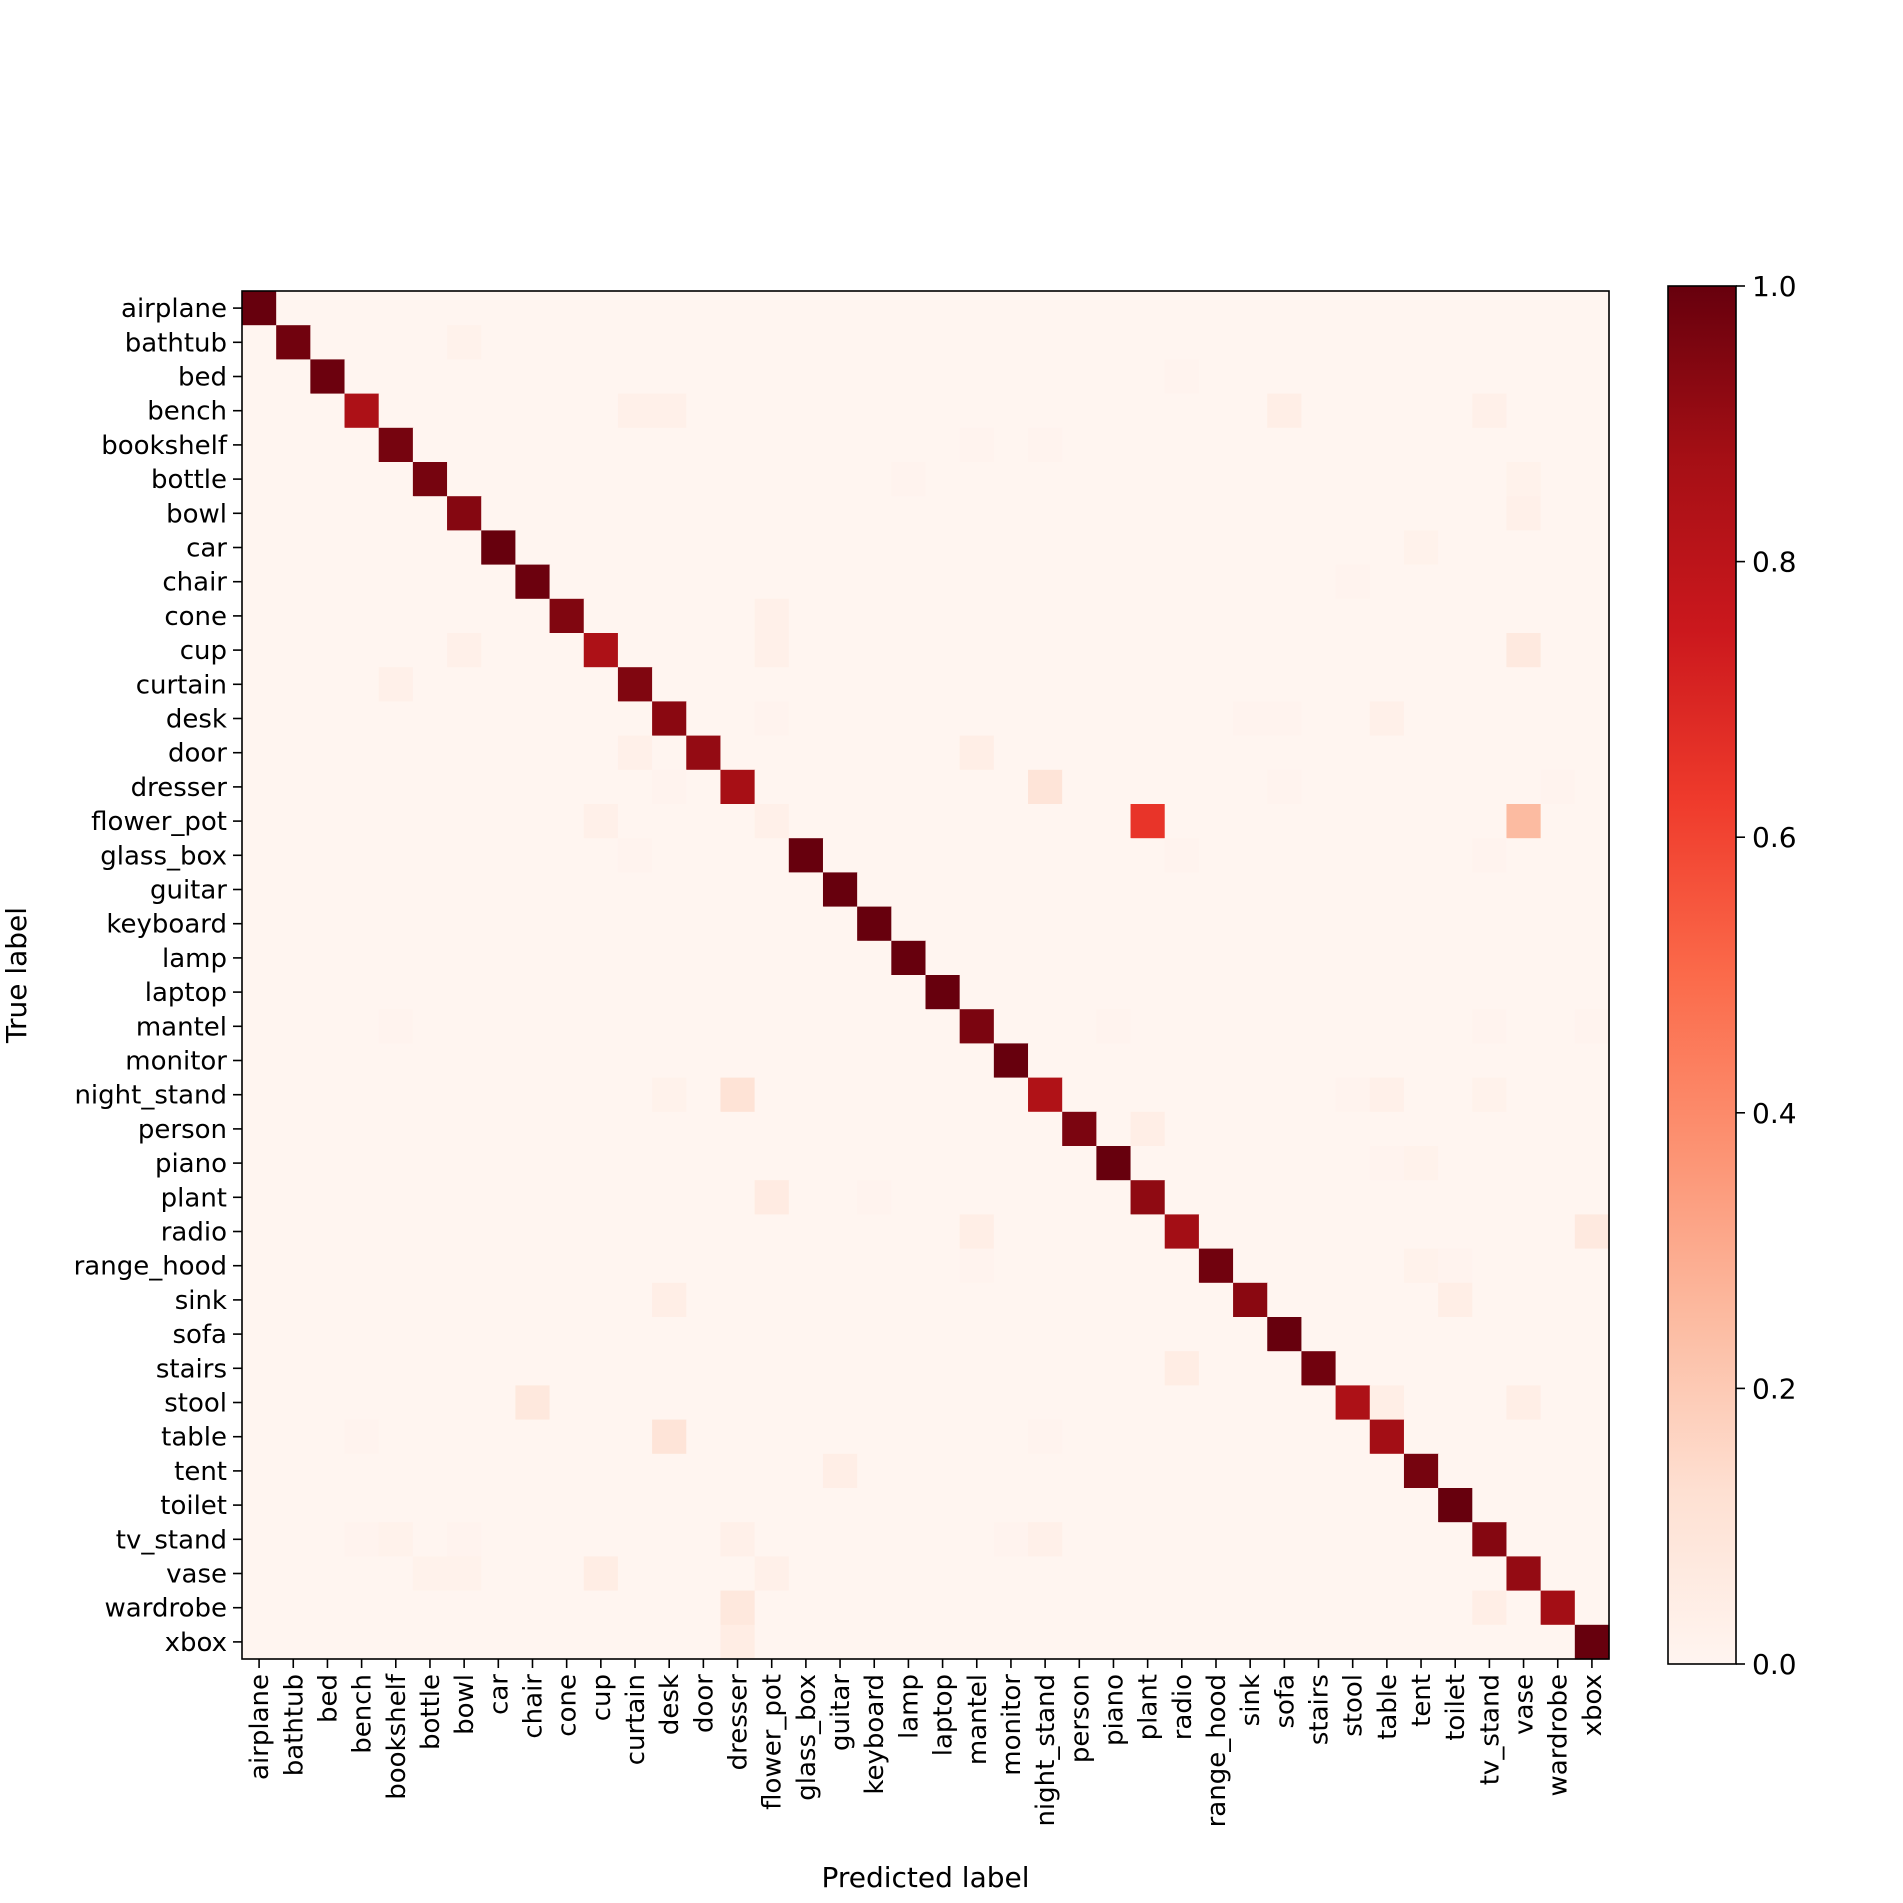  I want to click on heatmap-cell-chair-stool, so click(1353, 582).